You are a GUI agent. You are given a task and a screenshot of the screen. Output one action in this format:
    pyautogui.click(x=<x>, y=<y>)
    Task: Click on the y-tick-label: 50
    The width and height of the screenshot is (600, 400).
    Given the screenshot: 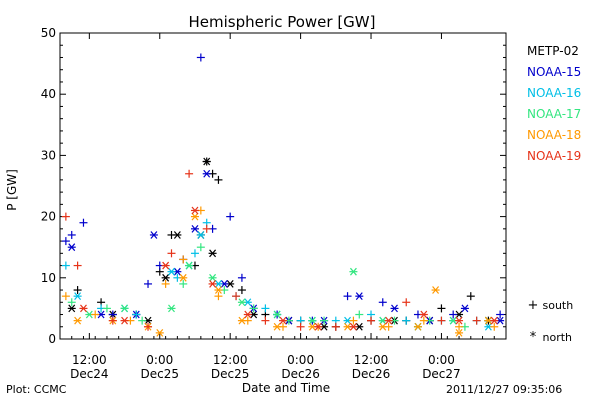 What is the action you would take?
    pyautogui.click(x=48, y=33)
    